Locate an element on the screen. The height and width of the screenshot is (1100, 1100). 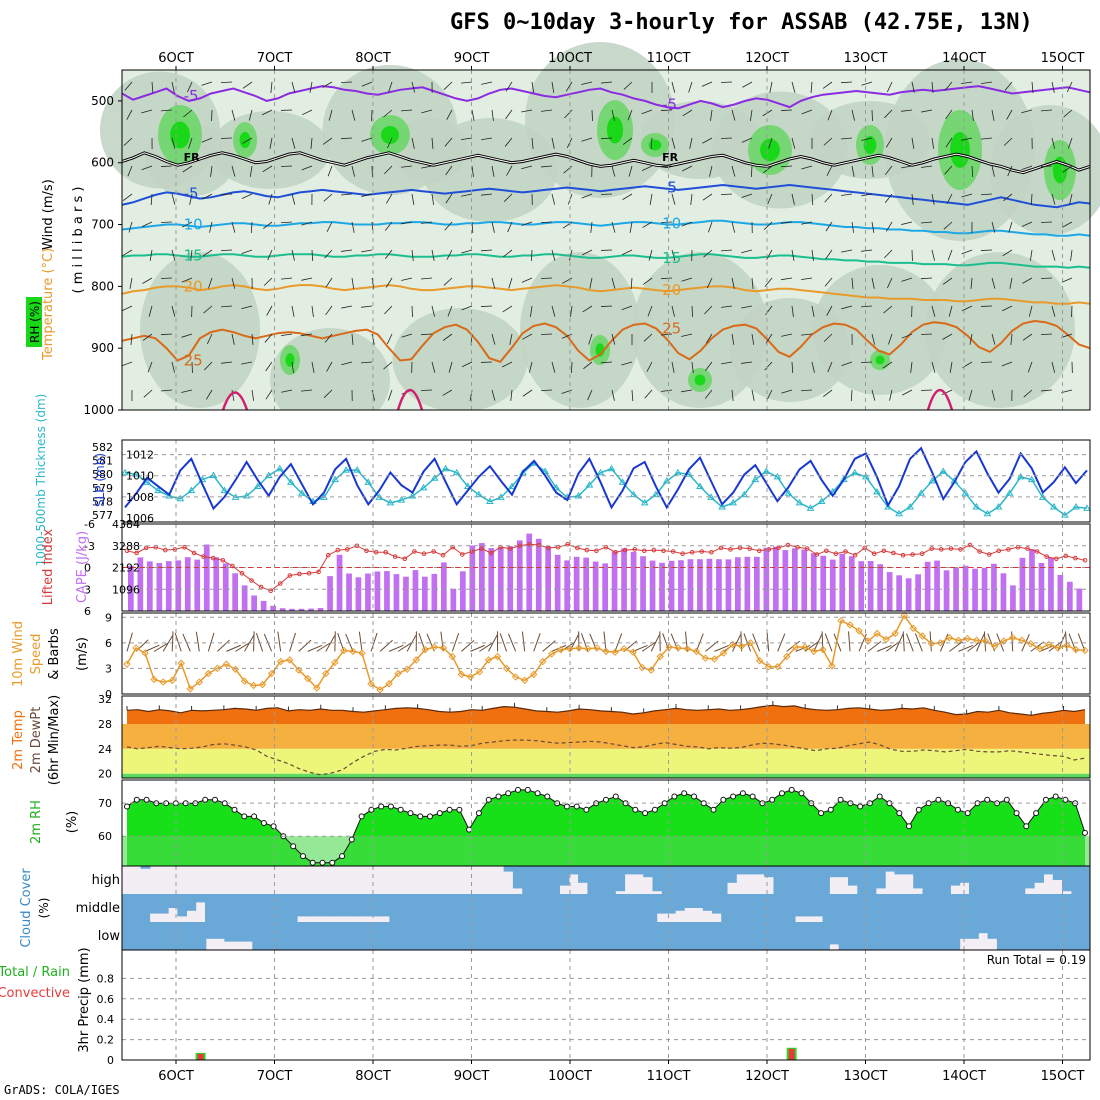
bottom-x-tick-label: 13OCT is located at coordinates (866, 1076).